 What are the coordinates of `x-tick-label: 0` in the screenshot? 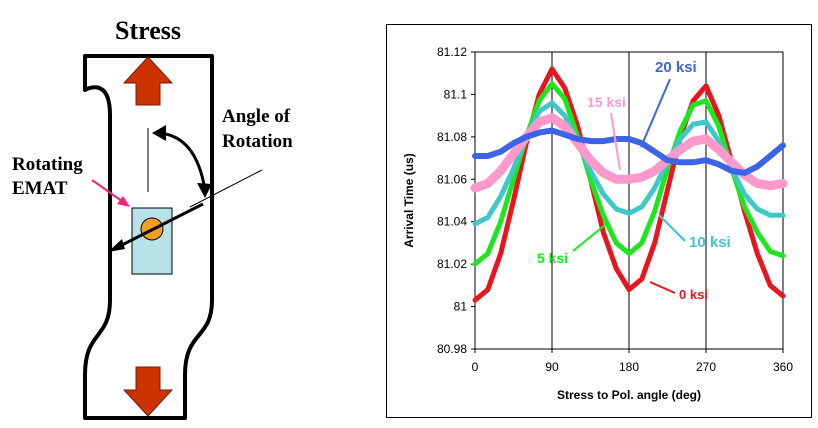 It's located at (475, 367).